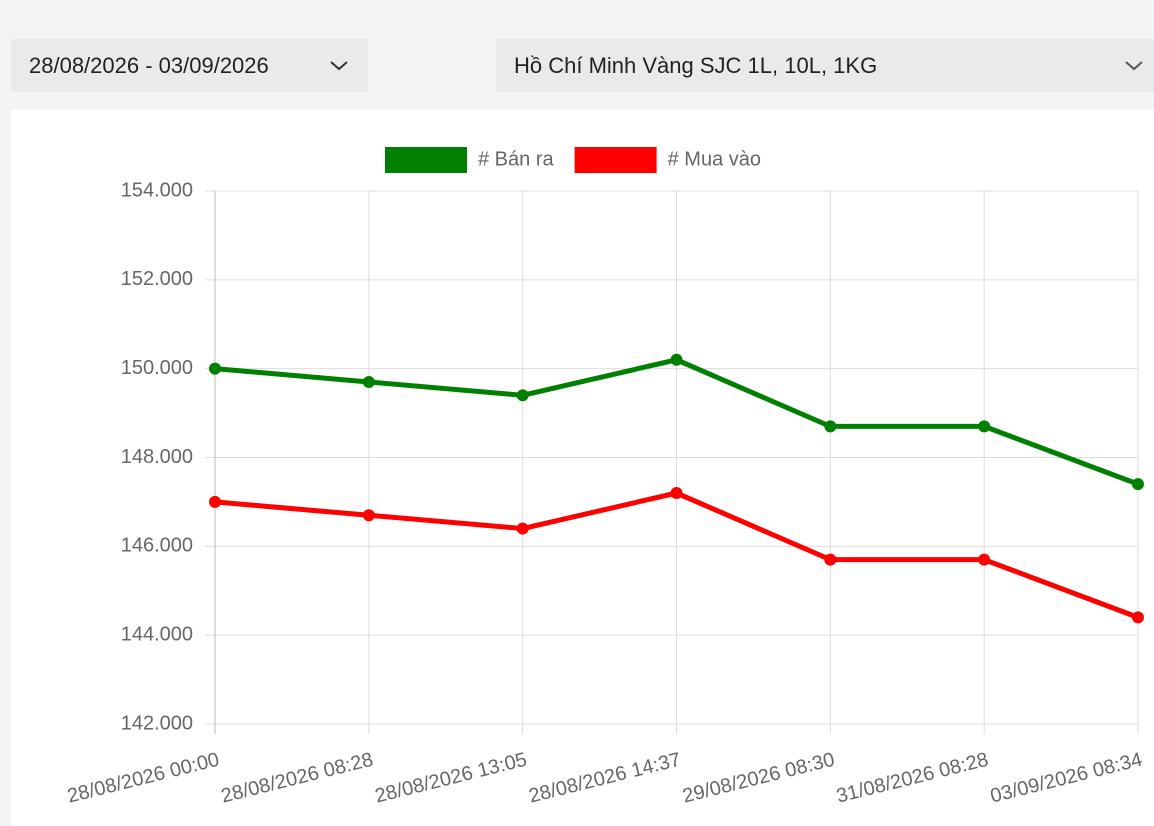  Describe the element at coordinates (696, 65) in the screenshot. I see `product-text: Hồ Chí Minh Vàng SJC 1L, 10L, 1KG` at that location.